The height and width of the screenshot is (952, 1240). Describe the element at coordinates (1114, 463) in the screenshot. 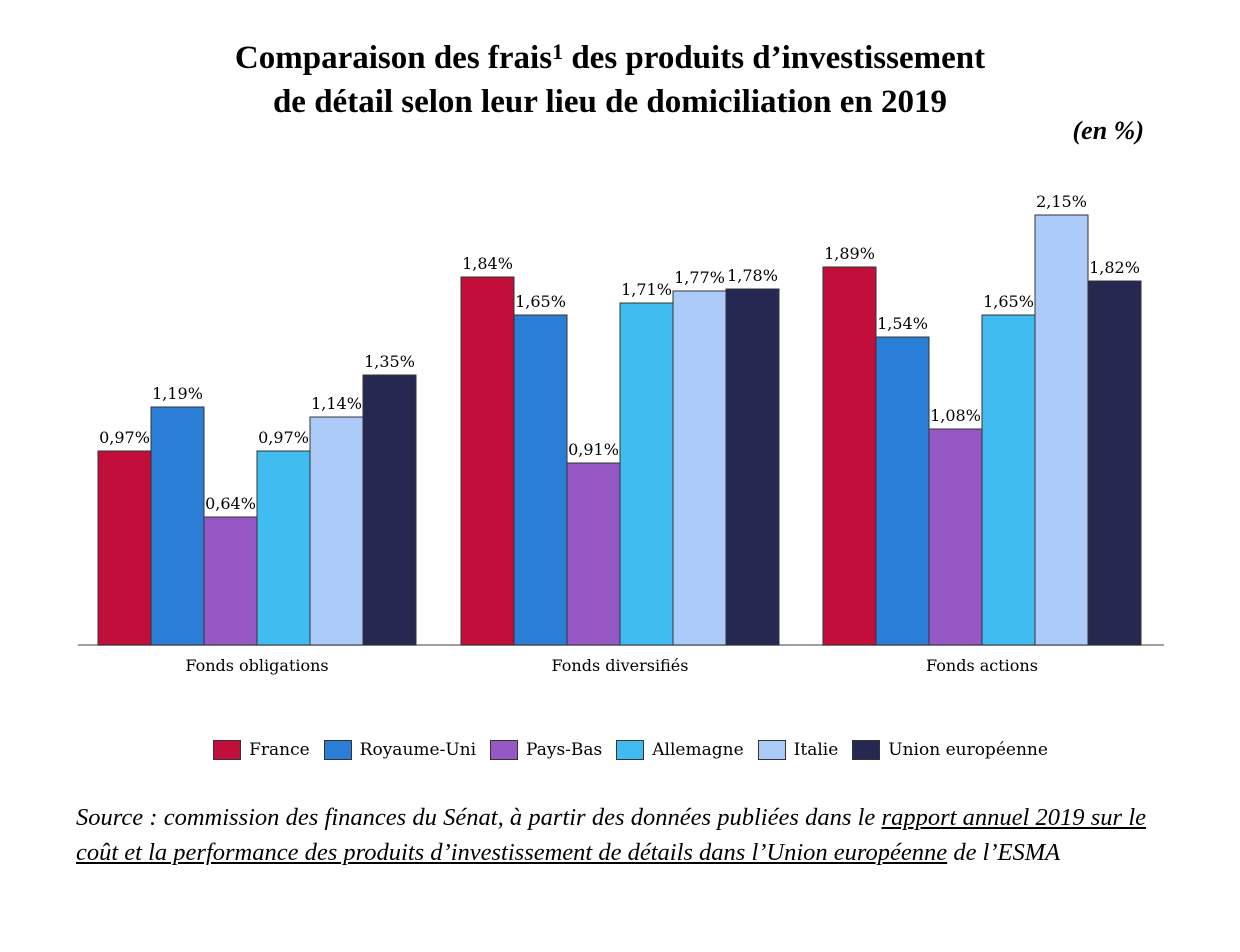

I see `bar-union-europeenne-fonds-actions` at that location.